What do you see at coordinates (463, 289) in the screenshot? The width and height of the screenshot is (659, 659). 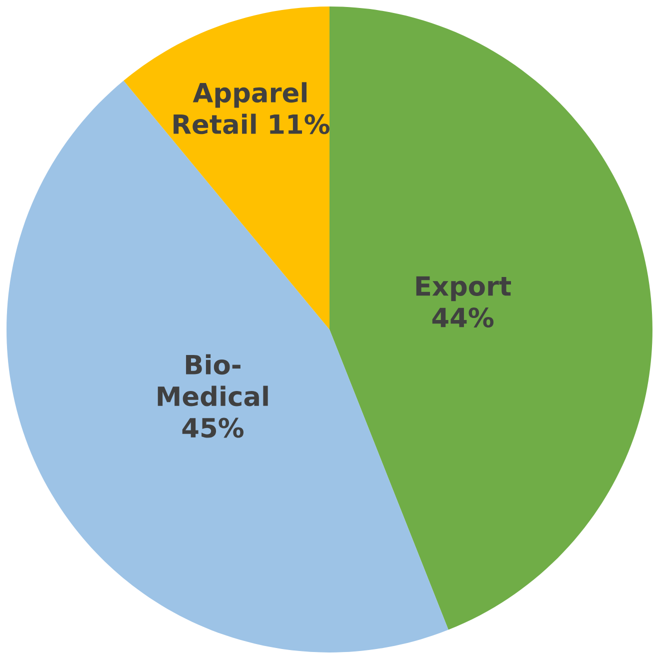 I see `slice-label: Export` at bounding box center [463, 289].